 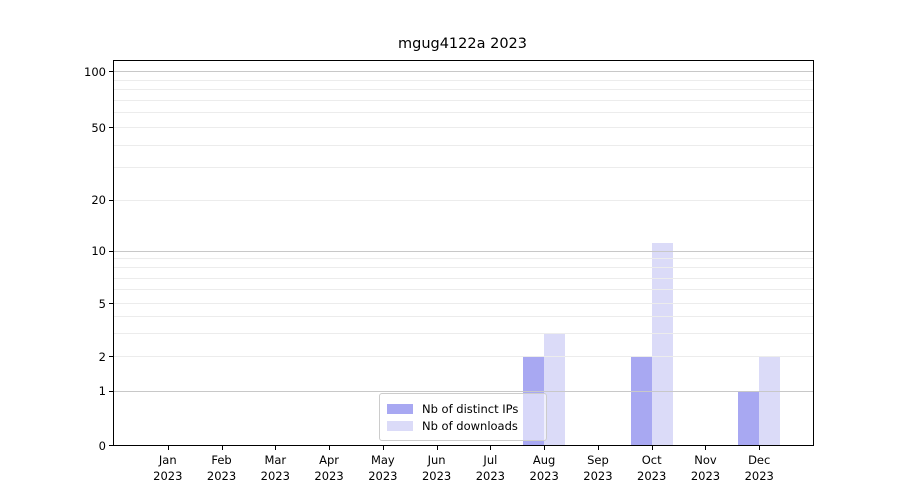 I want to click on legend: Nb of distinct IPs Nb of downloads, so click(x=463, y=417).